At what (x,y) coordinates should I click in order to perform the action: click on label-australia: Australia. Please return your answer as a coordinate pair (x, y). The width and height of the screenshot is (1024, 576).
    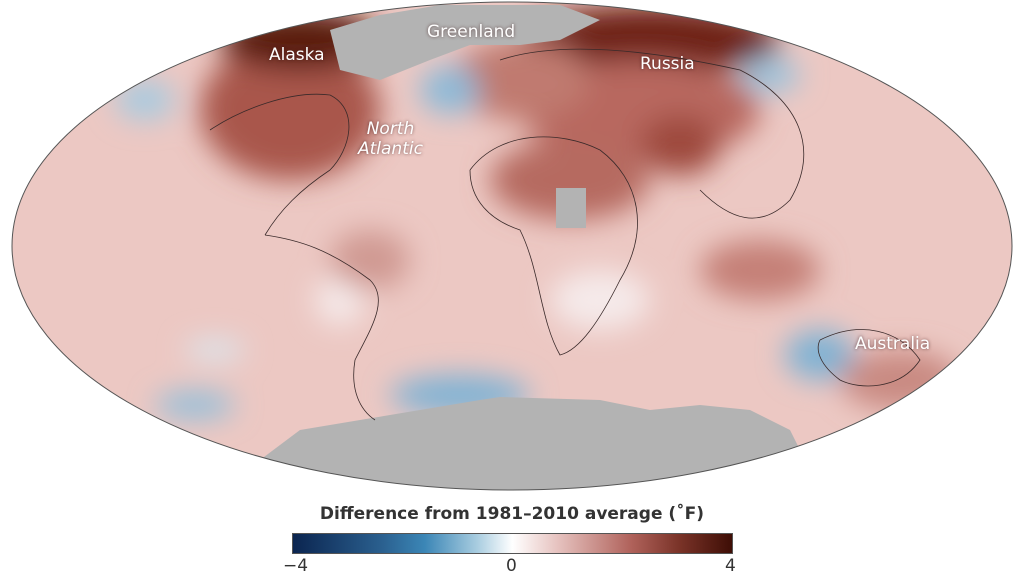
    Looking at the image, I should click on (893, 344).